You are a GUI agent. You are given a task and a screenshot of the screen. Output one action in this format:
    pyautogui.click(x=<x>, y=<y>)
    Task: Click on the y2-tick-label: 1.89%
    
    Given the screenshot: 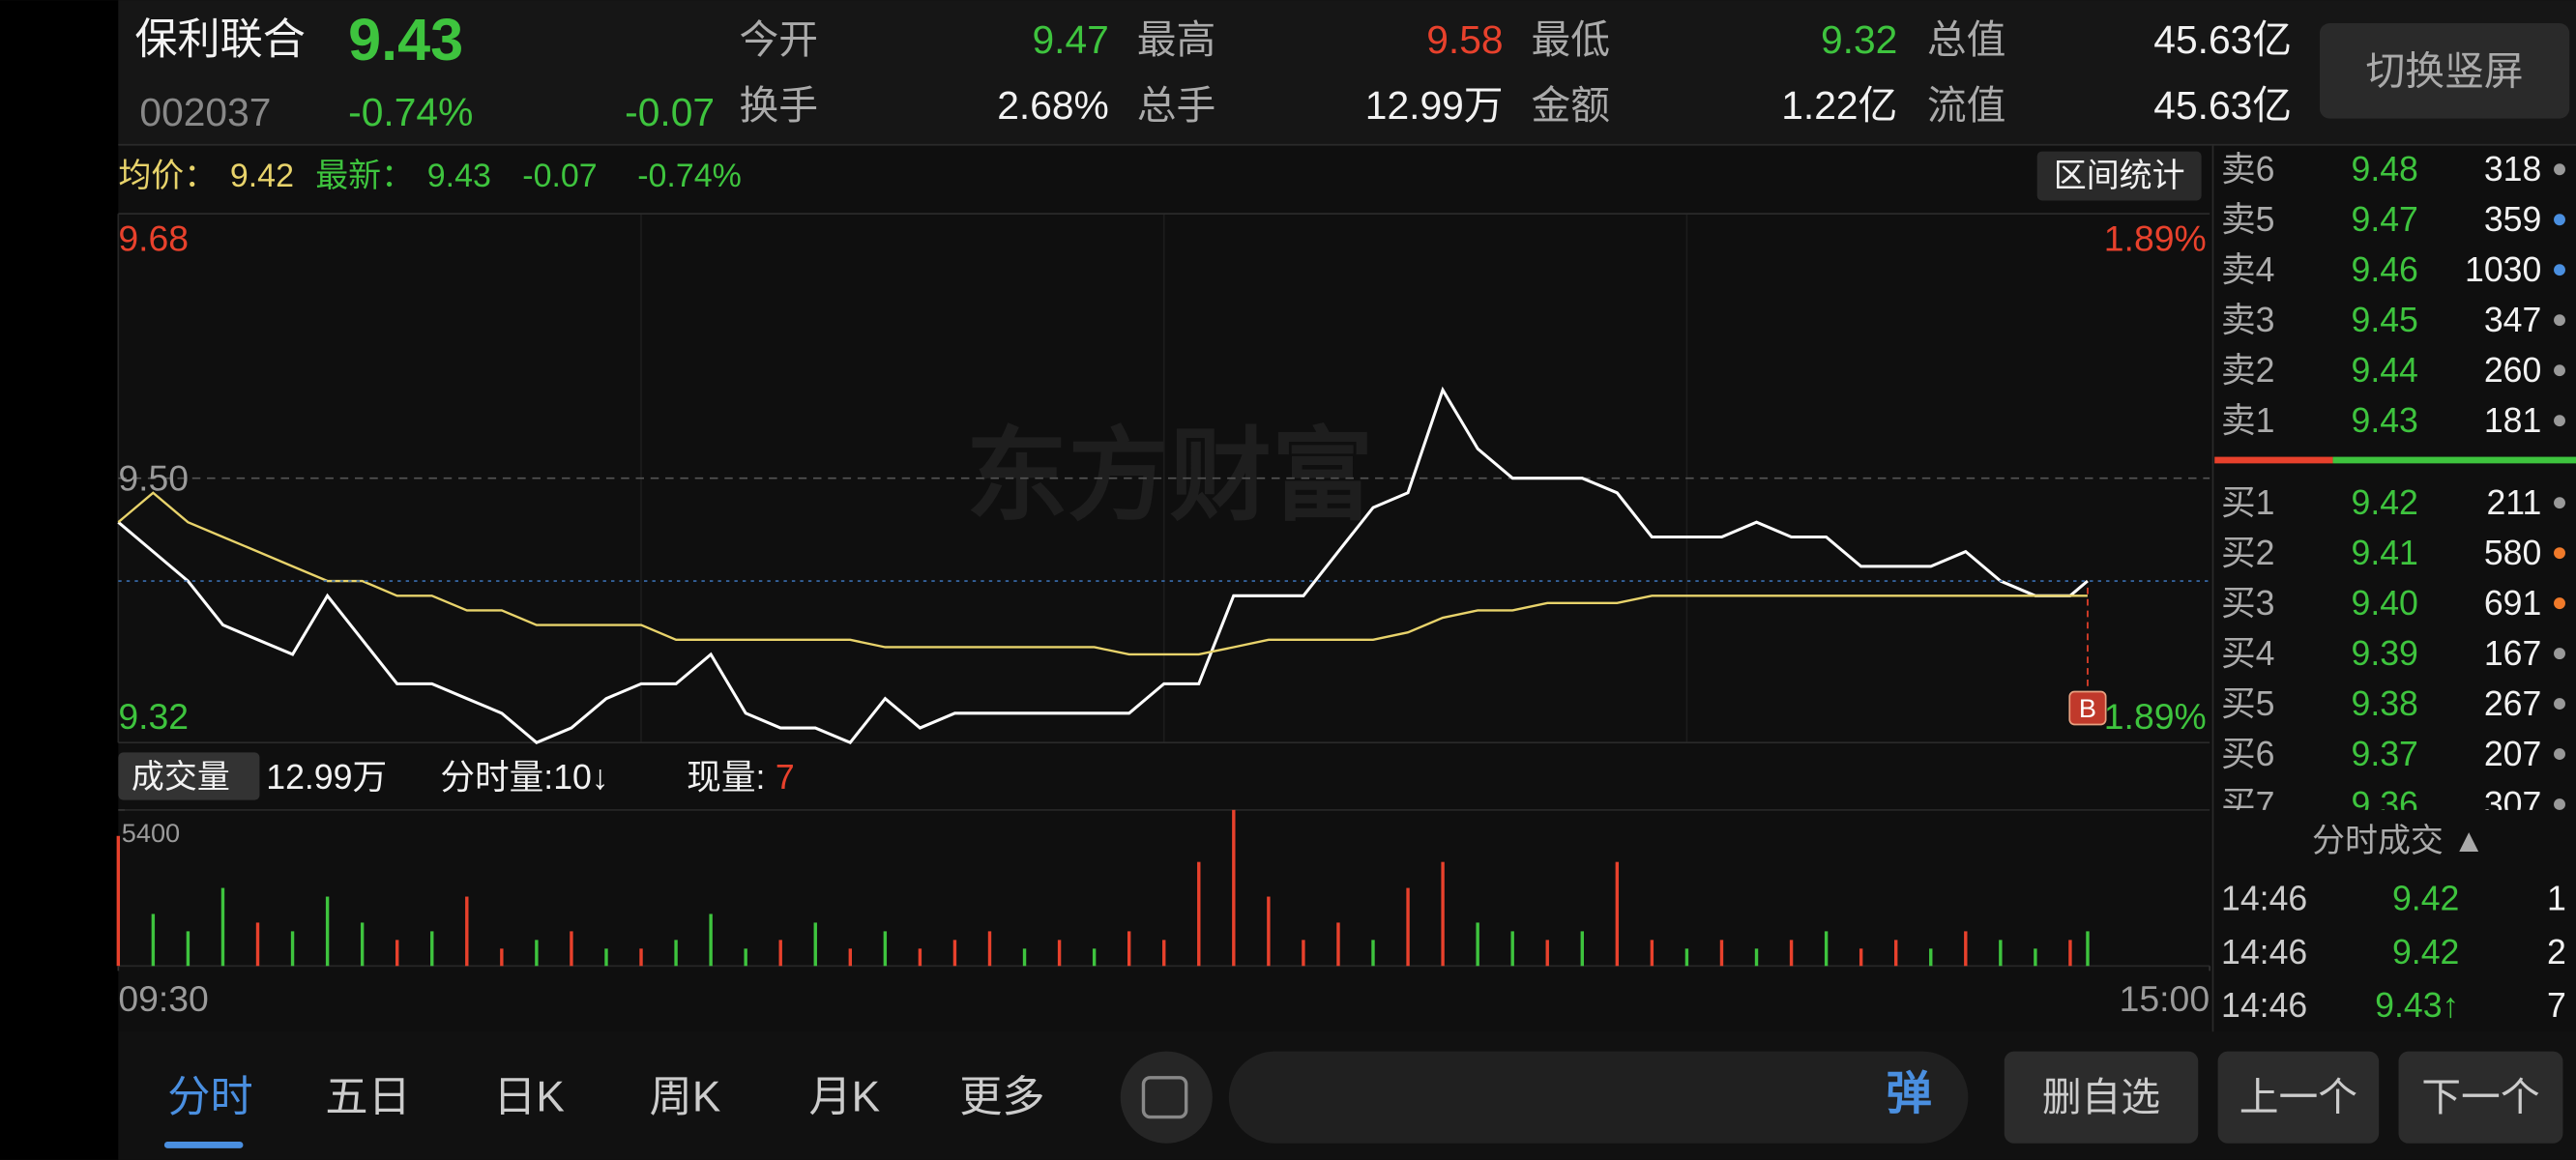 What is the action you would take?
    pyautogui.click(x=2155, y=239)
    